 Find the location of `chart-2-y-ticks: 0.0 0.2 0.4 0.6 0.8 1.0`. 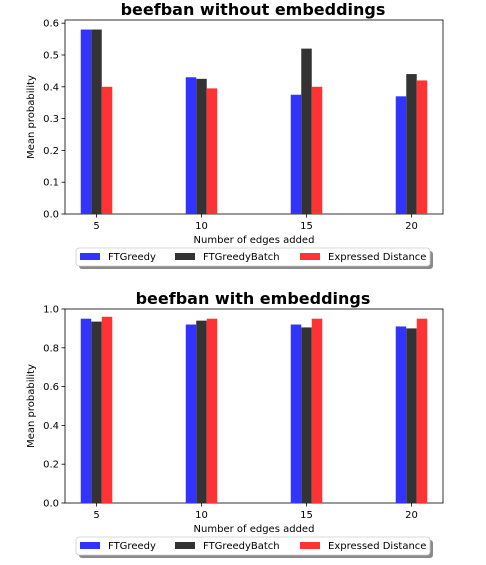

chart-2-y-ticks: 0.0 0.2 0.4 0.6 0.8 1.0 is located at coordinates (54, 407).